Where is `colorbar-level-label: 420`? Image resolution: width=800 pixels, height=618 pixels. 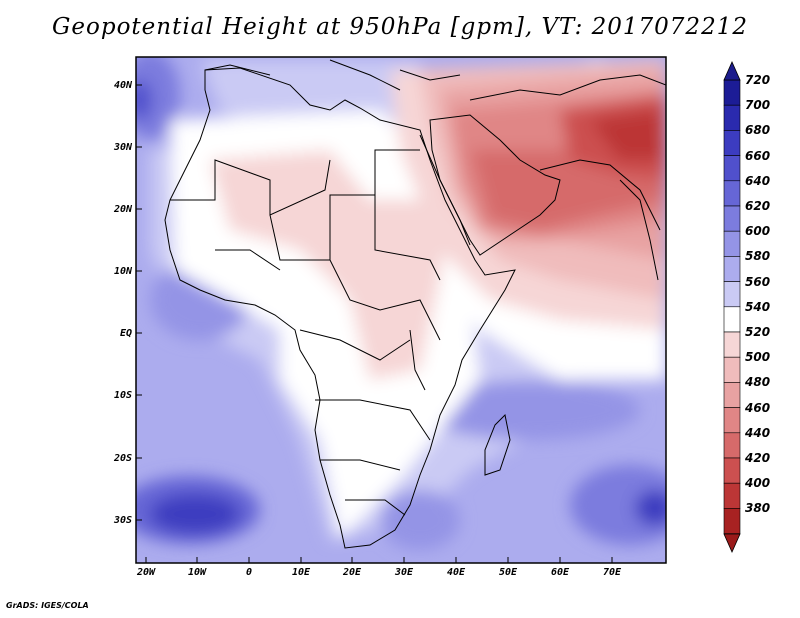
colorbar-level-label: 420 is located at coordinates (758, 458).